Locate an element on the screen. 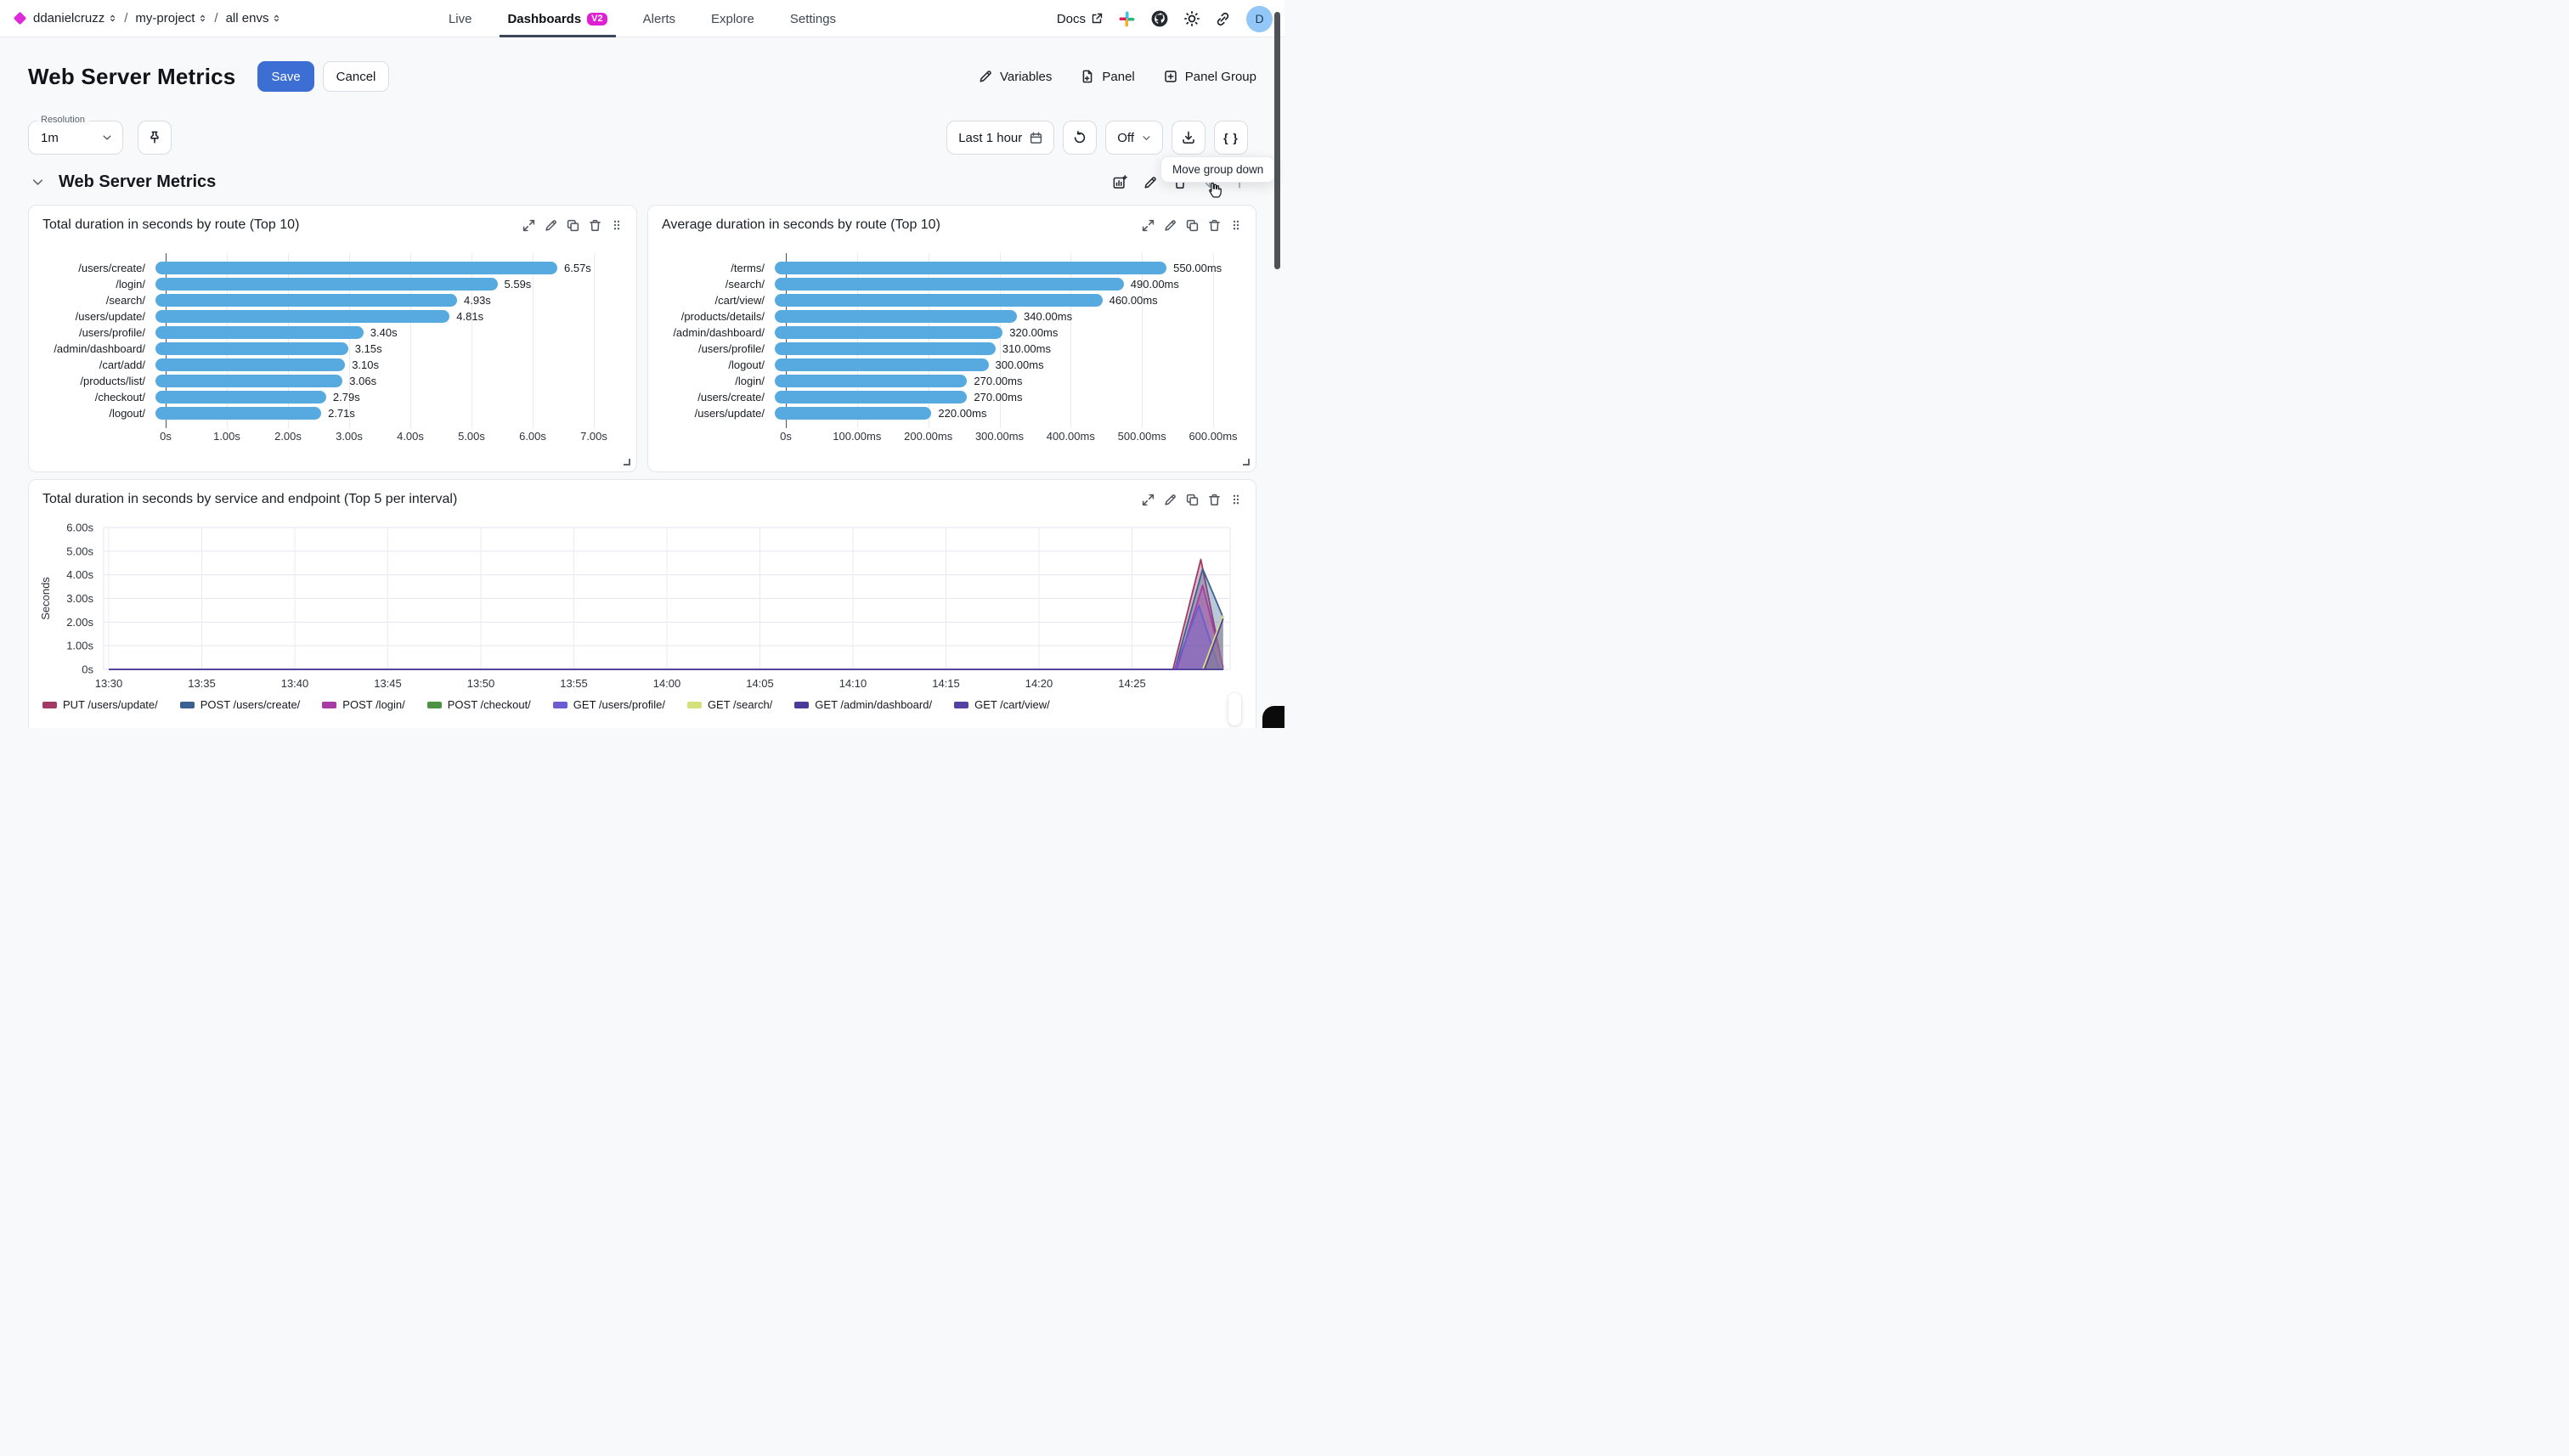  bar-value-label: 5.59s is located at coordinates (518, 285).